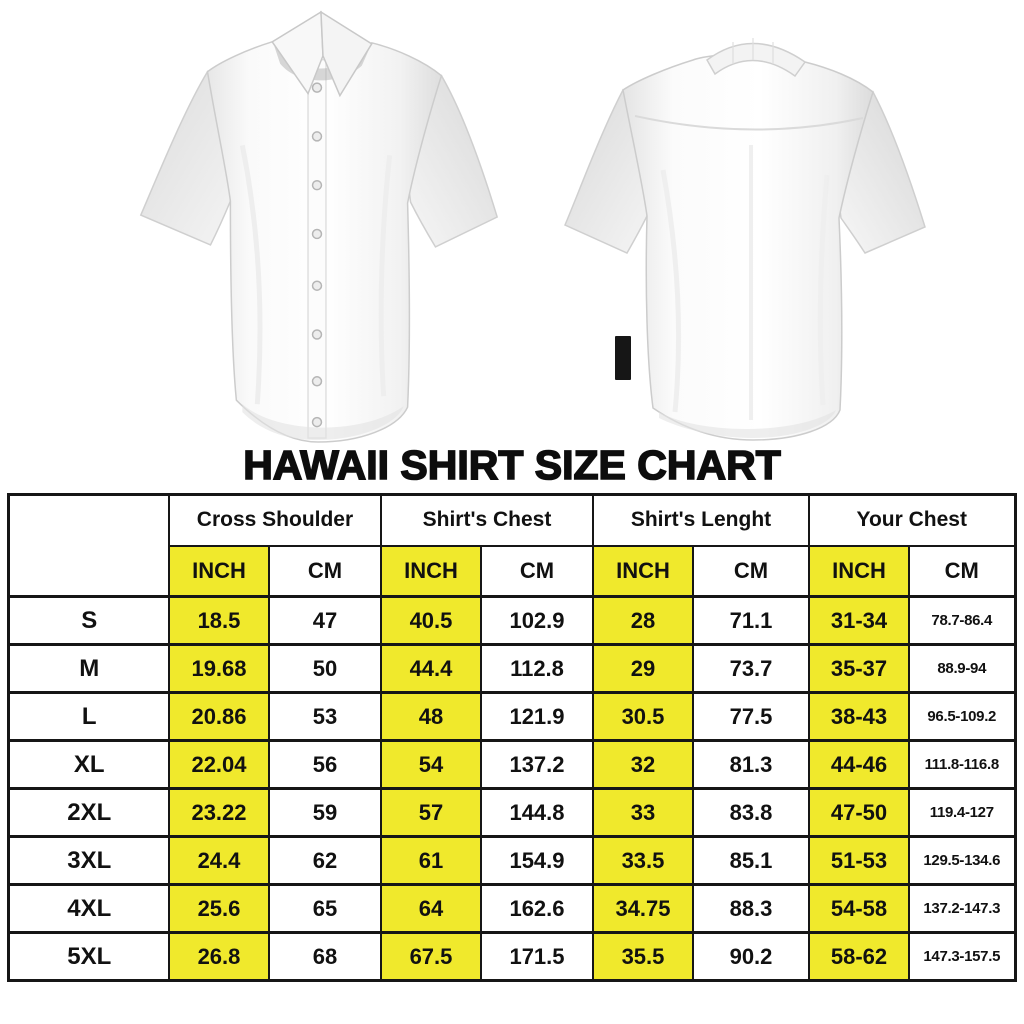  I want to click on table-row: S 18.5 47 40.5 102.9 28 71.1 31-34 78.7-86.4, so click(511, 620).